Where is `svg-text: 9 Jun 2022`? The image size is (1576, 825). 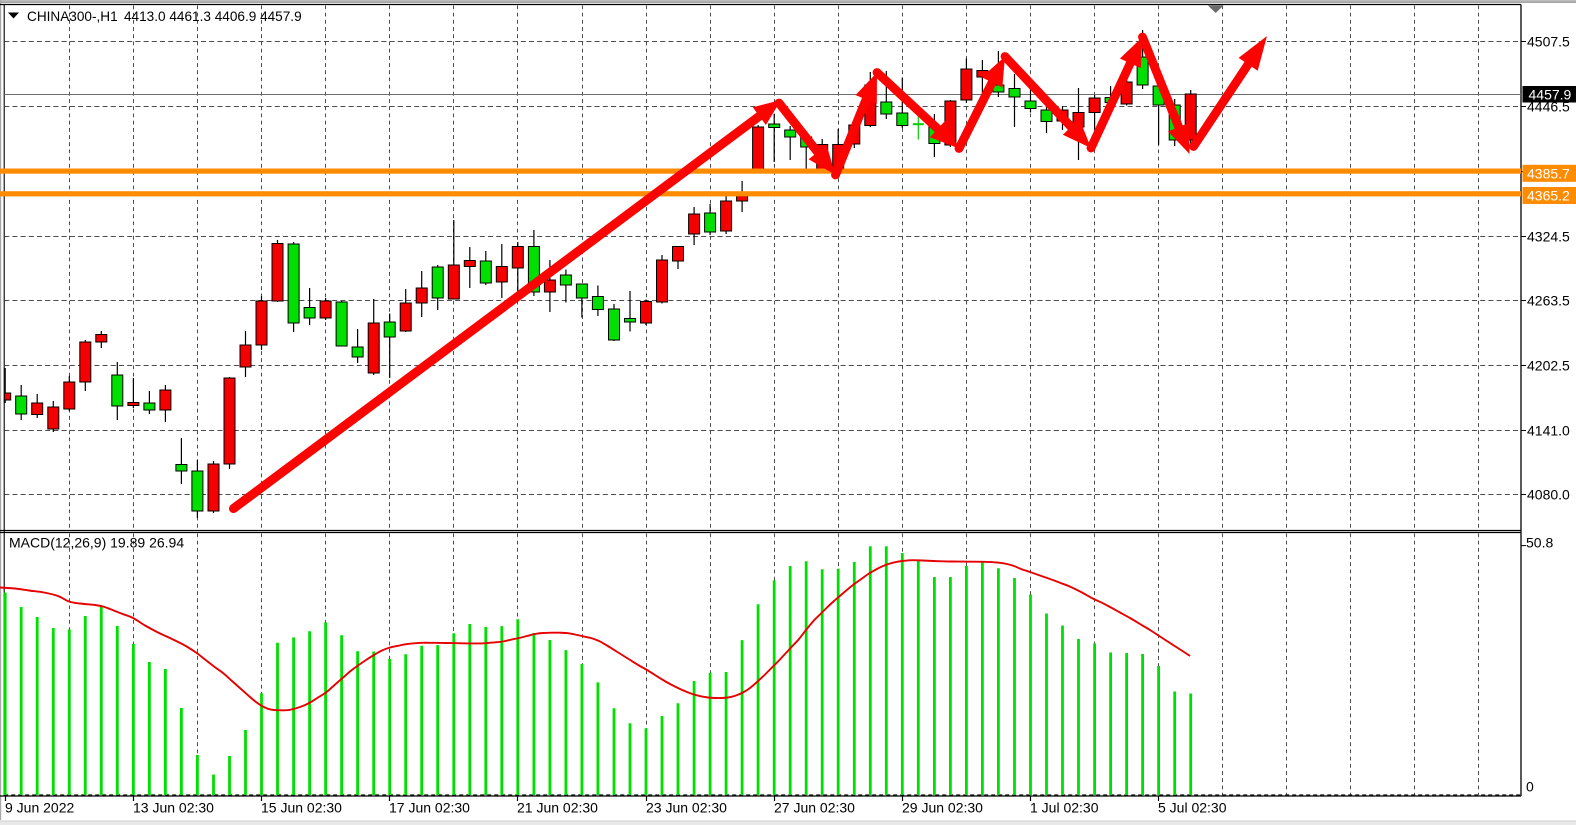
svg-text: 9 Jun 2022 is located at coordinates (39, 808).